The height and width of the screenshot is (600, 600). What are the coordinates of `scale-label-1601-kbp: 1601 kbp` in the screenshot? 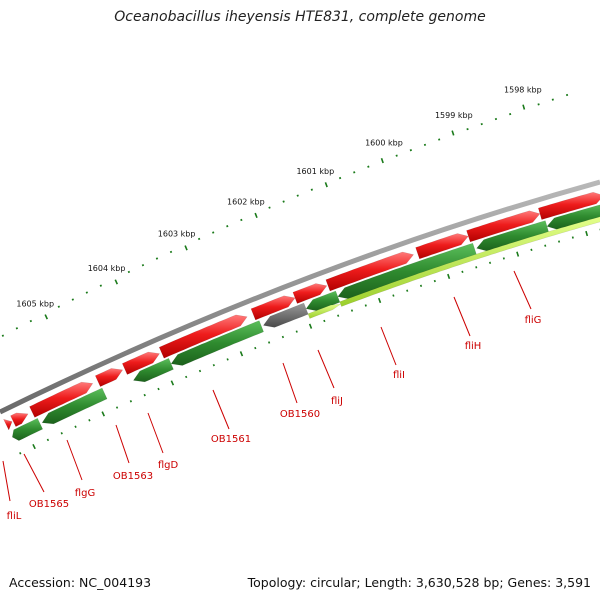 It's located at (315, 171).